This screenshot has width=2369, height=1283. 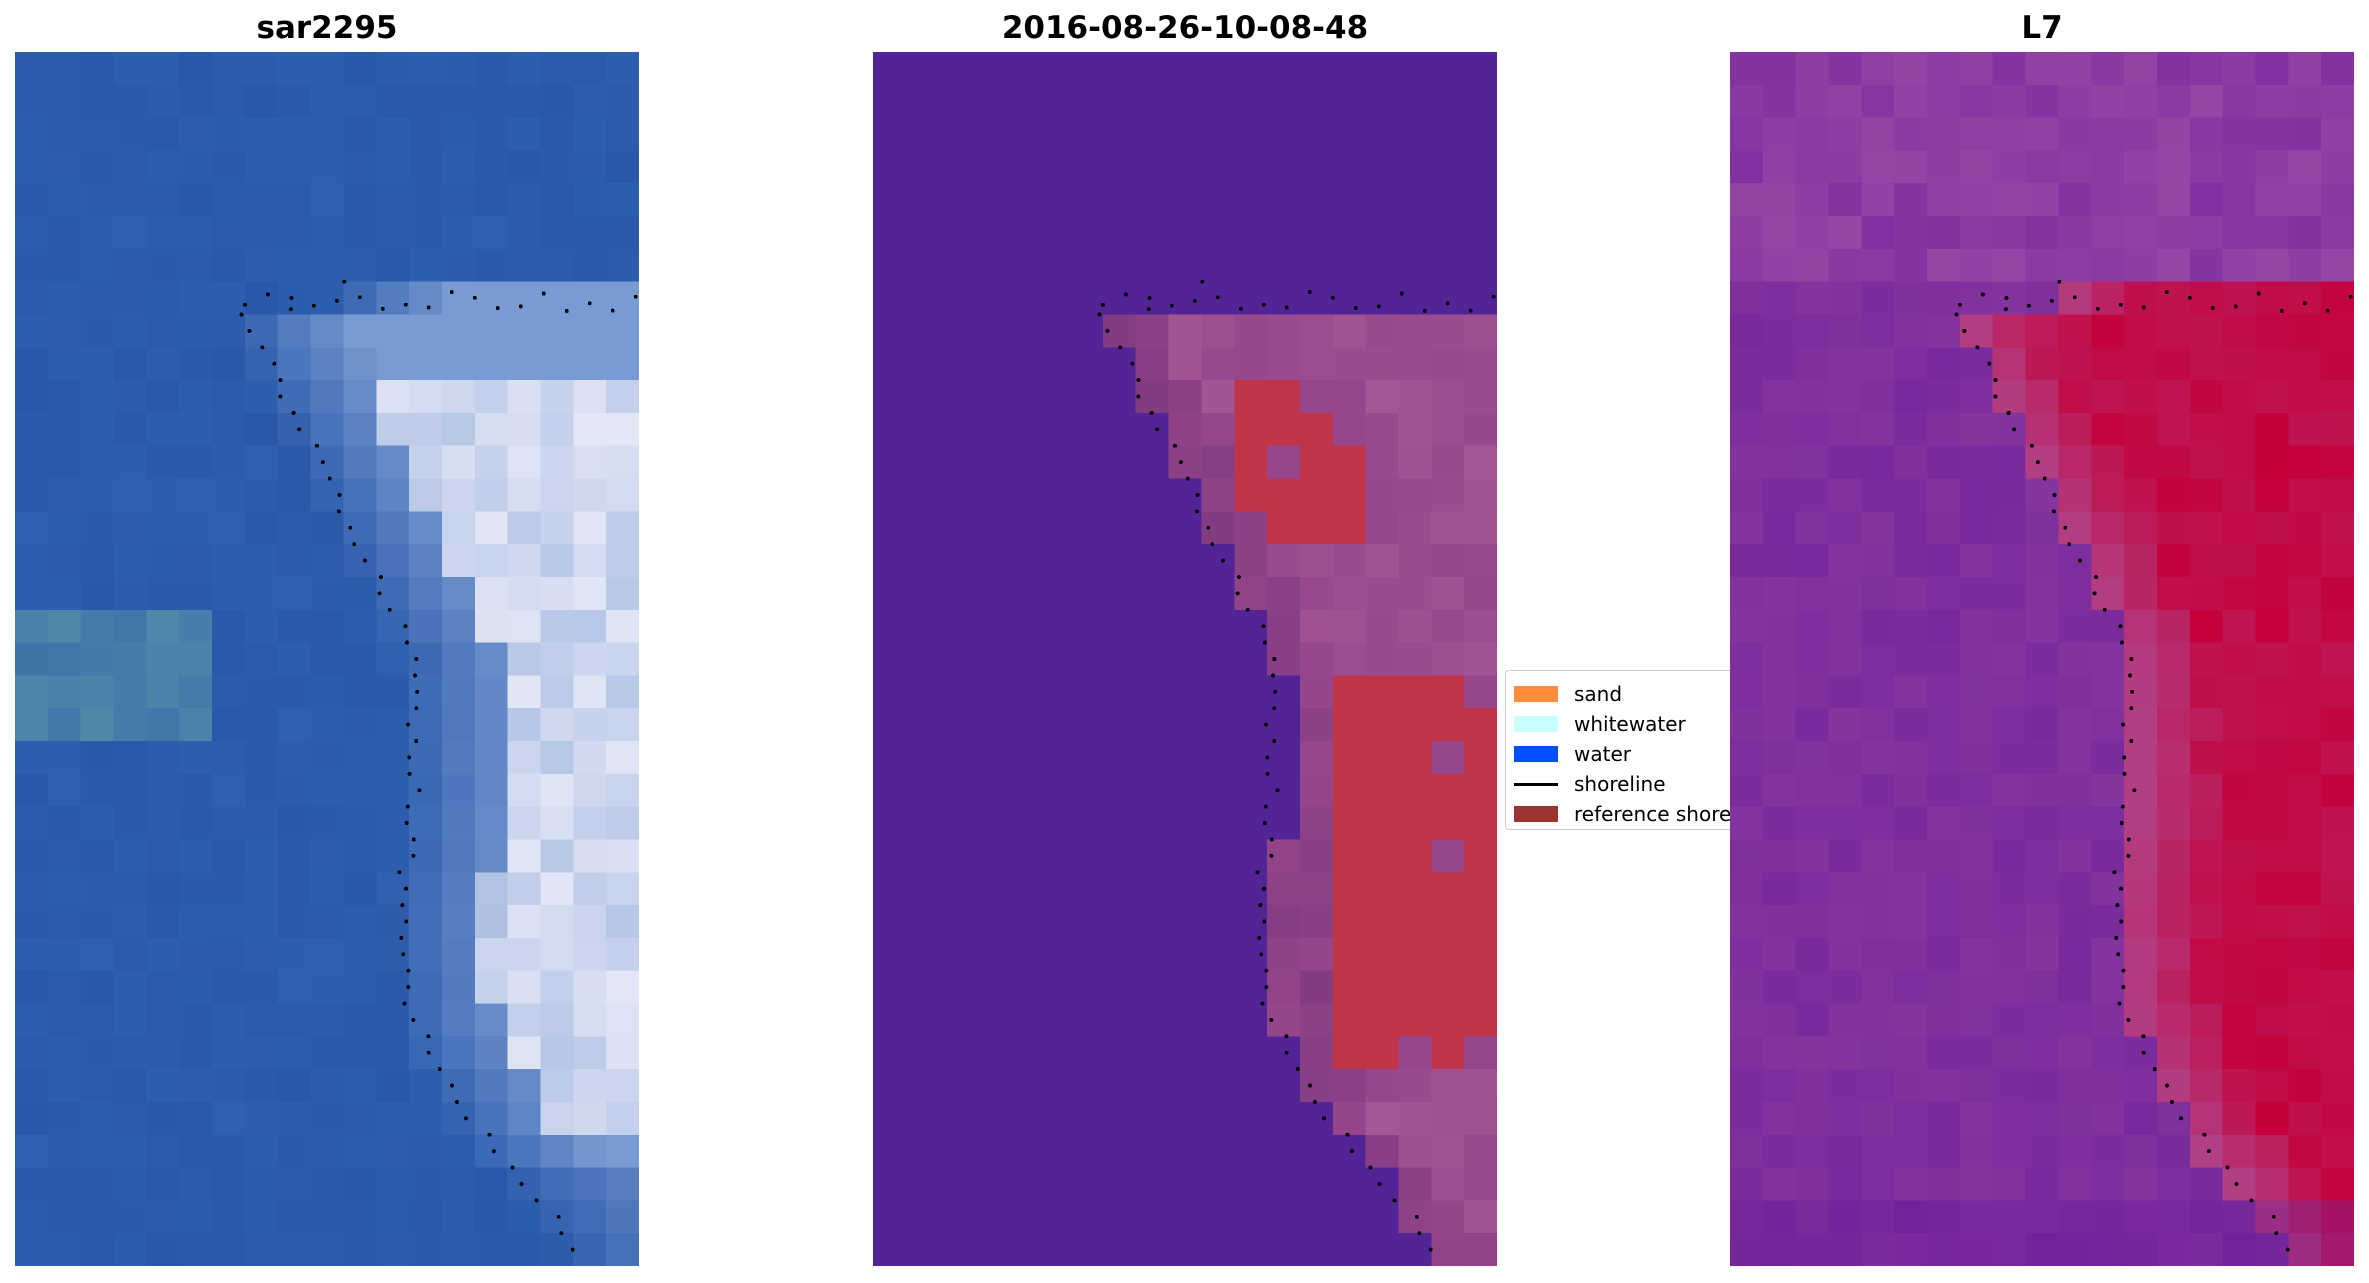 I want to click on panel-title-classified: 2016-08-26-10-08-48, so click(x=1185, y=28).